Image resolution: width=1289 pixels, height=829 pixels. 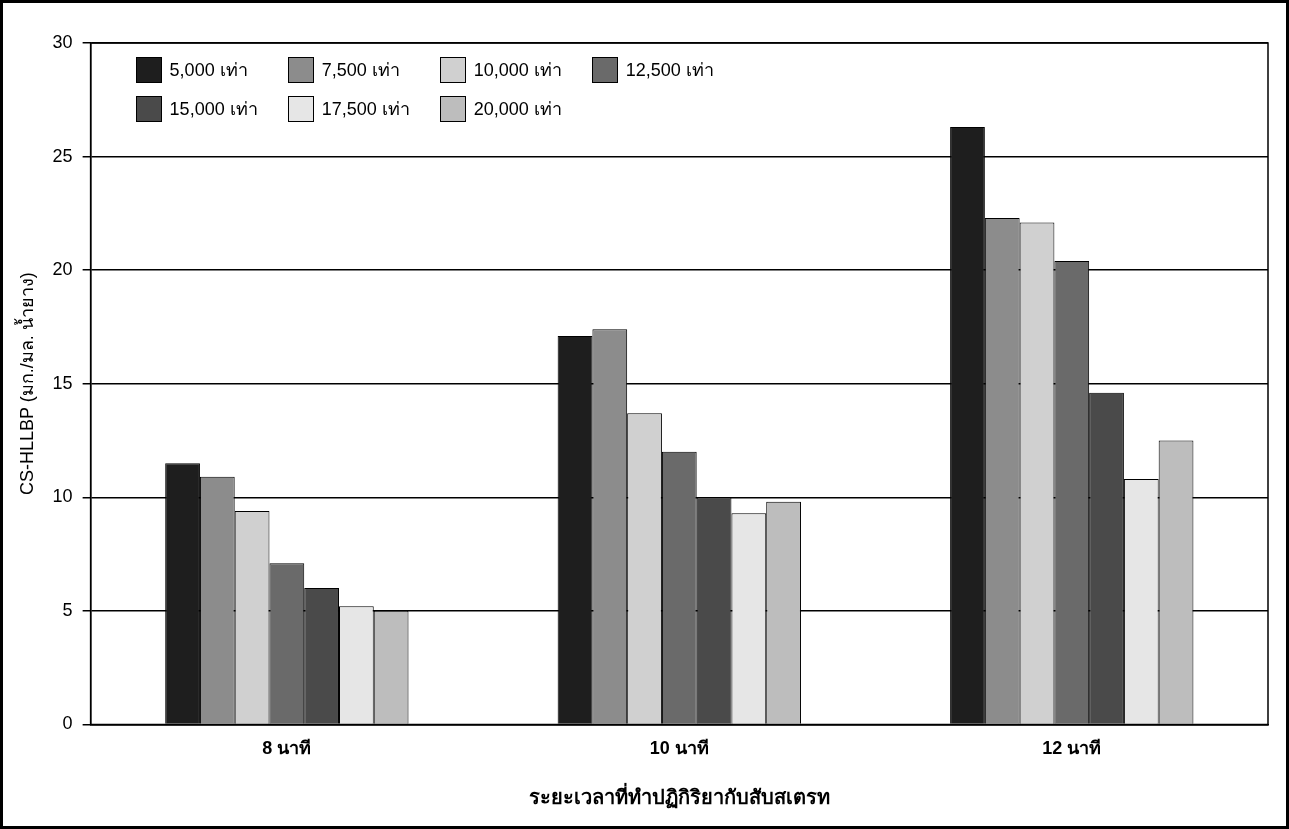 I want to click on x-tick-label: 8 นาที, so click(x=287, y=748).